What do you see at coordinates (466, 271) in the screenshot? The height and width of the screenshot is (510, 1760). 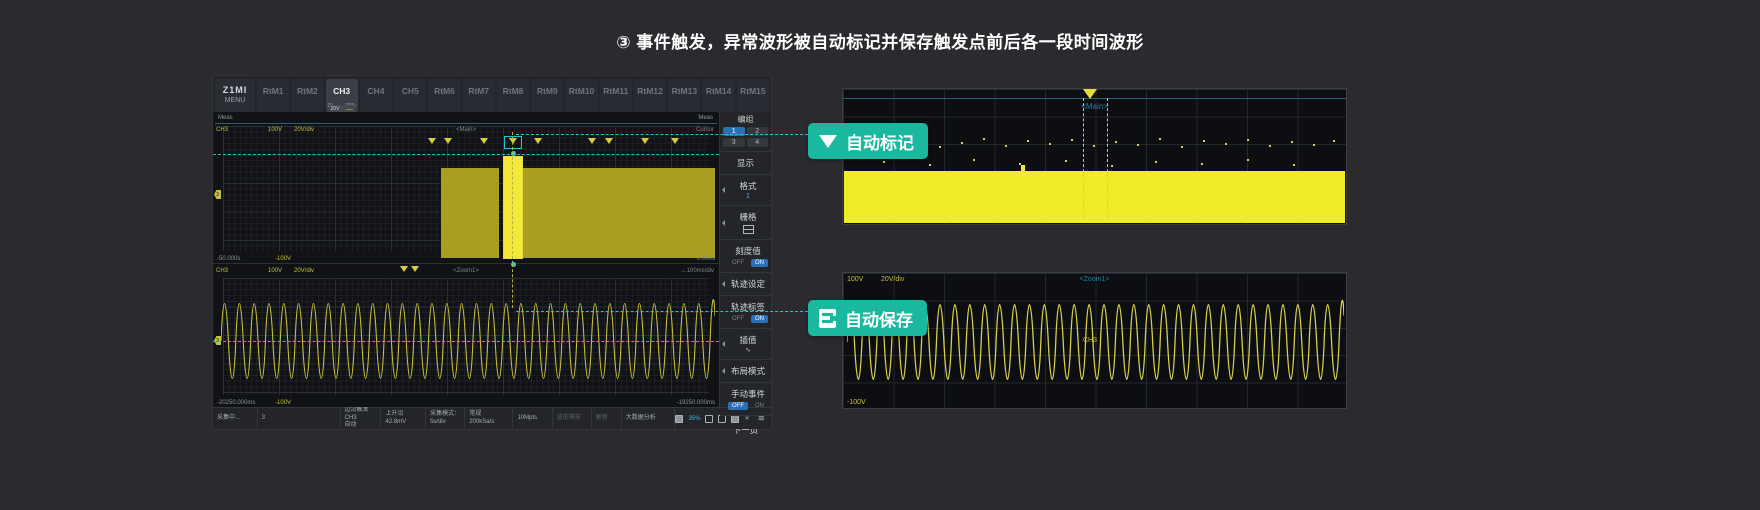 I see `zoom-channel-row: CH3 100V 20V/div <Zoom1> ↔100ms/div` at bounding box center [466, 271].